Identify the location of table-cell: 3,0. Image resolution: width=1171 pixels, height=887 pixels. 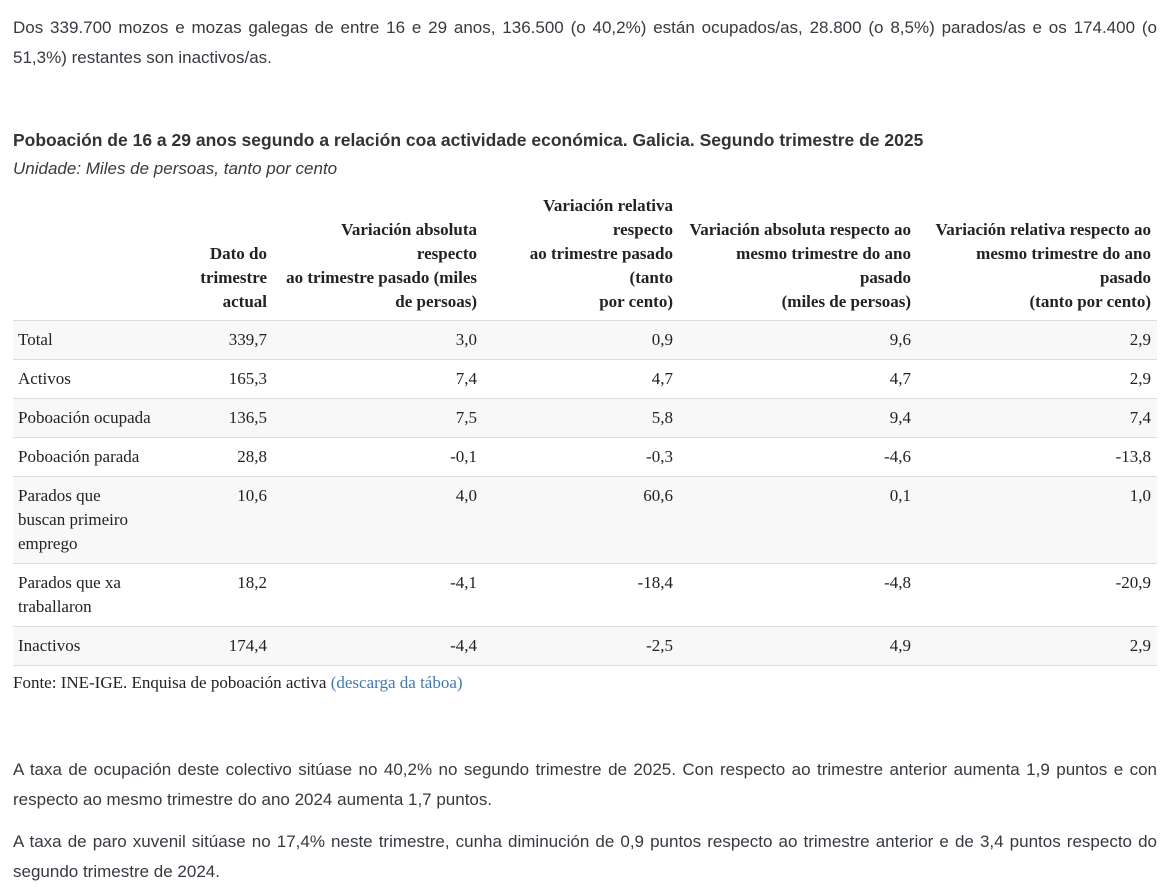
(378, 340).